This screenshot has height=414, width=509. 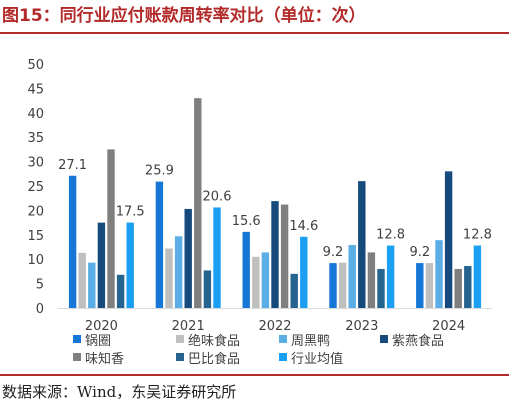 What do you see at coordinates (98, 341) in the screenshot?
I see `legend-label: 锅圈` at bounding box center [98, 341].